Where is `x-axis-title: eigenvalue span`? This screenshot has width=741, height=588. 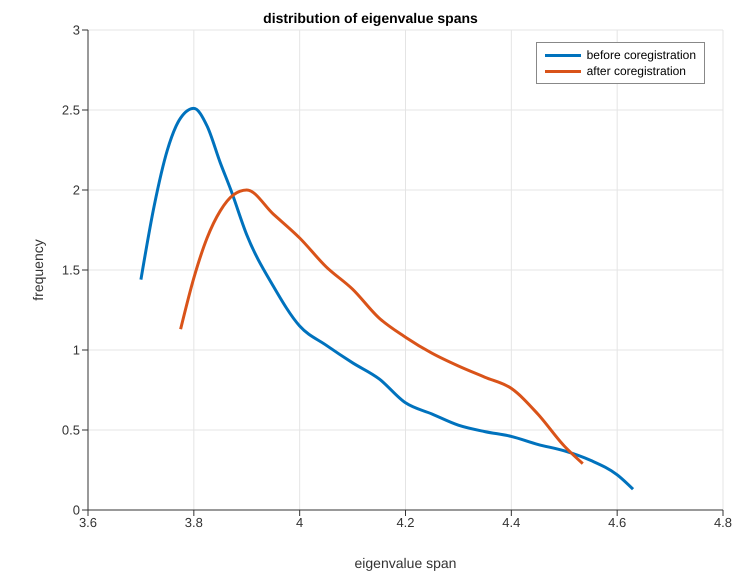
x-axis-title: eigenvalue span is located at coordinates (405, 563).